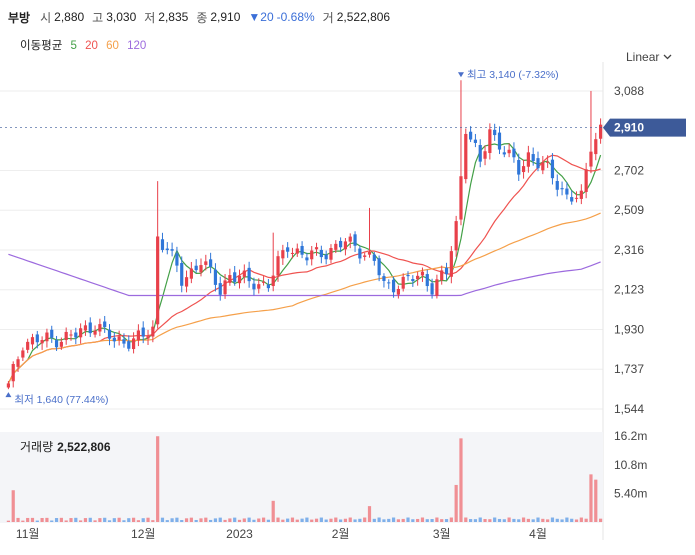  Describe the element at coordinates (137, 46) in the screenshot. I see `ma-120: 120` at that location.